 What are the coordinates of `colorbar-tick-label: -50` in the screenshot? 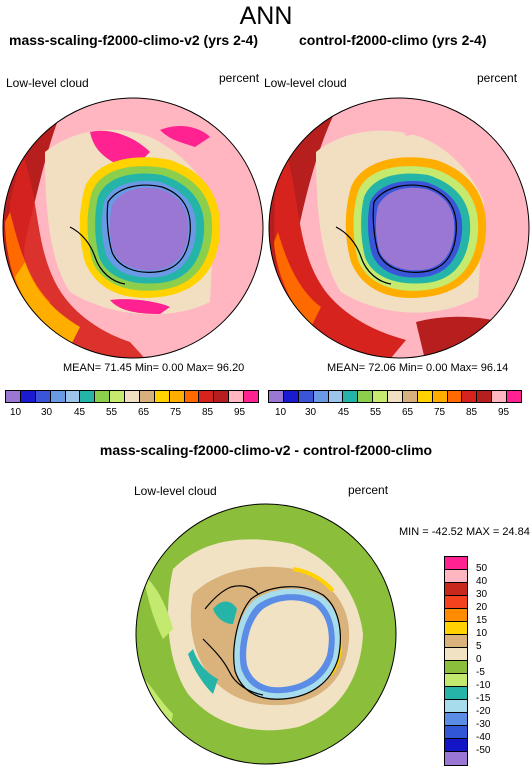 It's located at (483, 750).